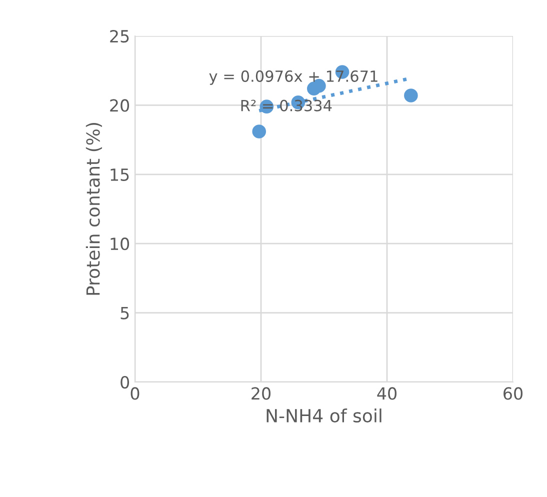 Image resolution: width=547 pixels, height=497 pixels. I want to click on x-tick-label: 40, so click(386, 393).